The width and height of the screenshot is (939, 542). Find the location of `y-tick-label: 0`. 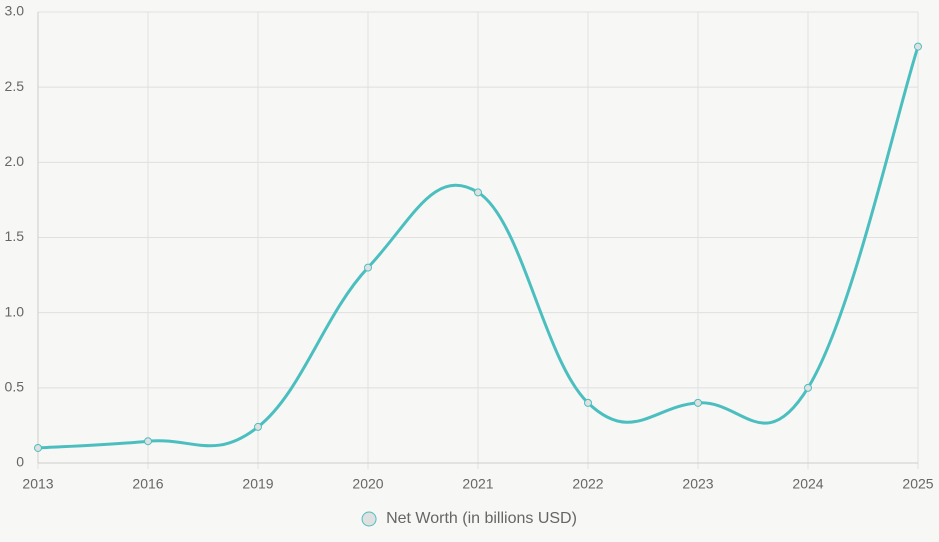

y-tick-label: 0 is located at coordinates (20, 462).